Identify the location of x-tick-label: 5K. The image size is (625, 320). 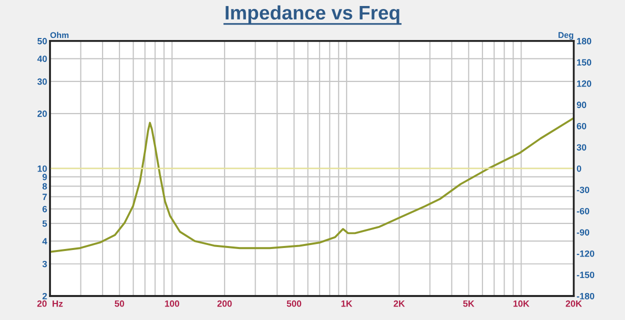
(468, 303).